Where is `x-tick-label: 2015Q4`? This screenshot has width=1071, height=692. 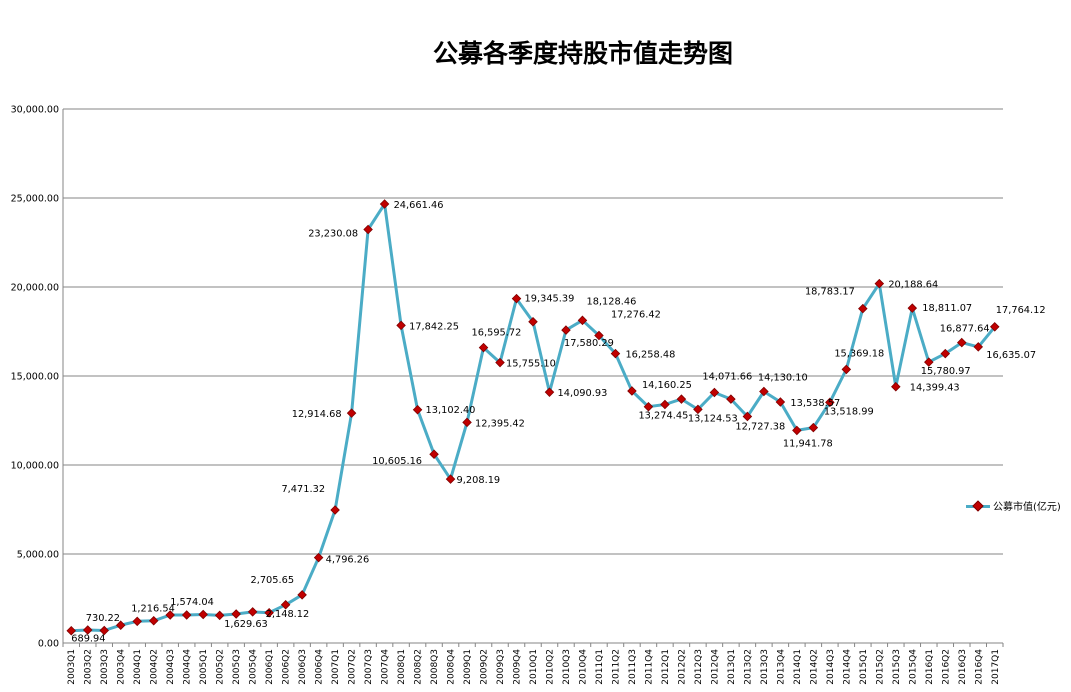
x-tick-label: 2015Q4 is located at coordinates (913, 667).